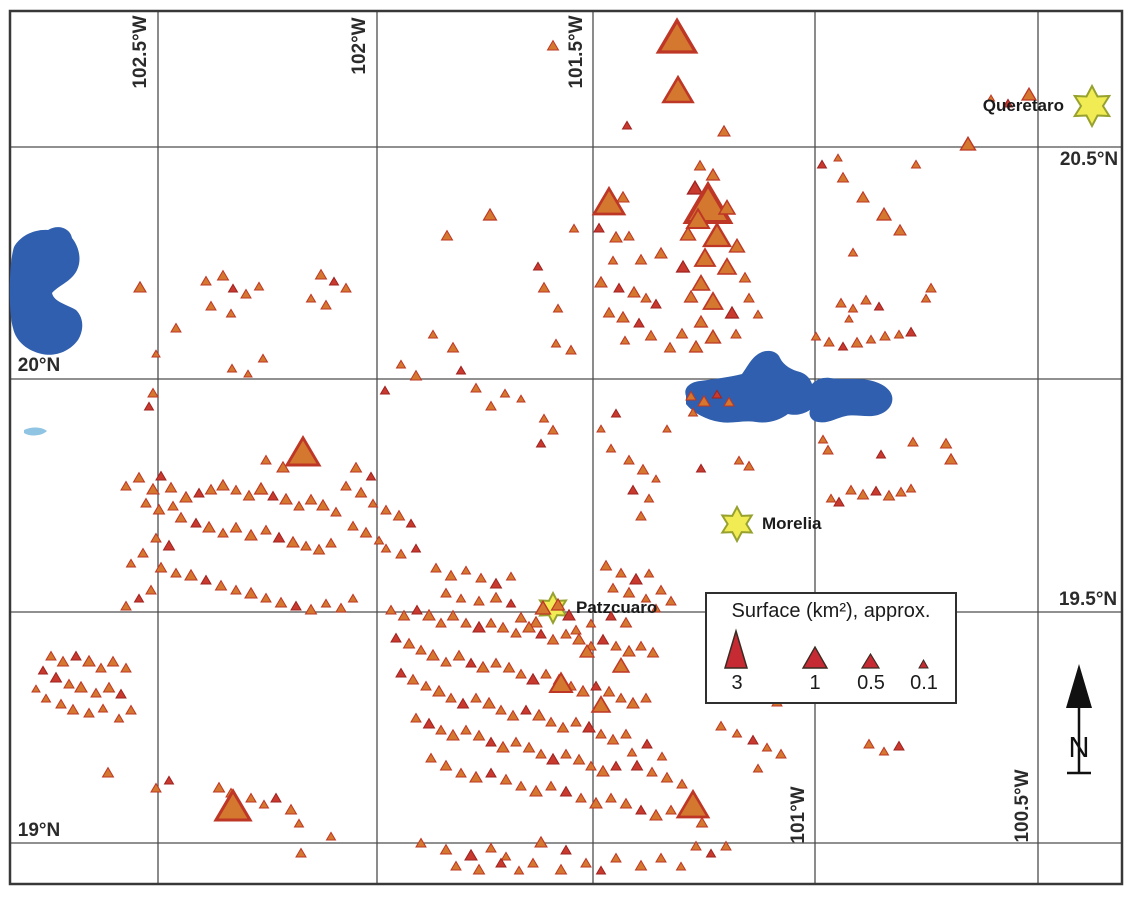 This screenshot has height=902, width=1135. What do you see at coordinates (35, 431) in the screenshot?
I see `lake-small-sliver` at bounding box center [35, 431].